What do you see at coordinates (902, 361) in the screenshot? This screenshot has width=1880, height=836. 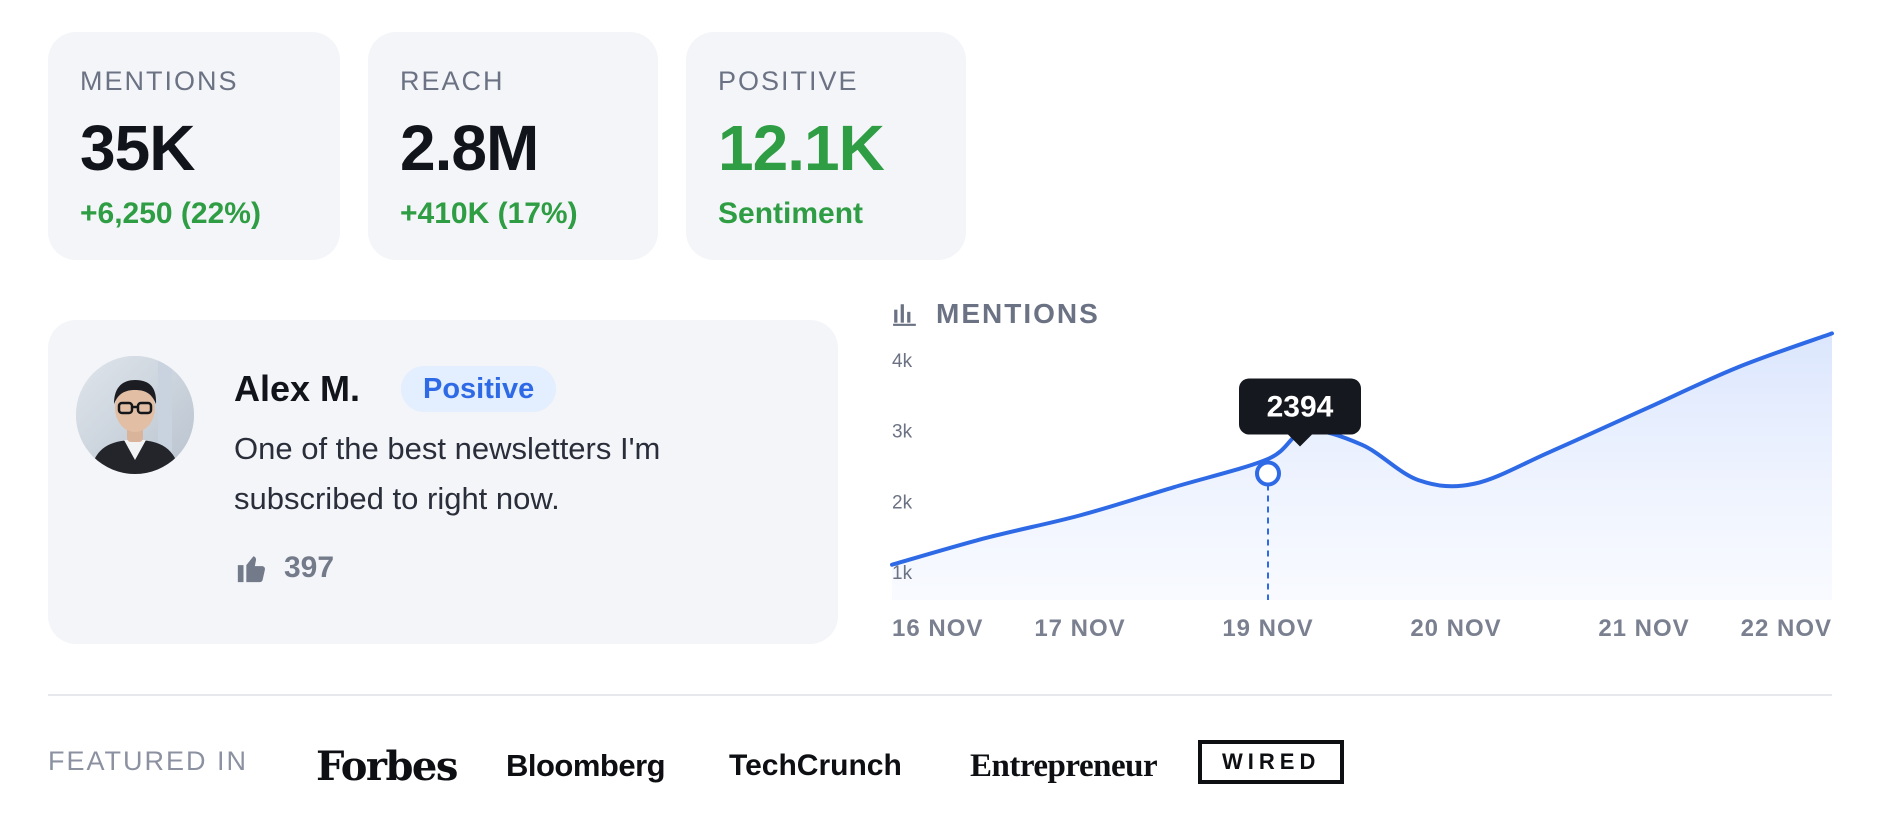 I see `y-tick-label: 4k` at bounding box center [902, 361].